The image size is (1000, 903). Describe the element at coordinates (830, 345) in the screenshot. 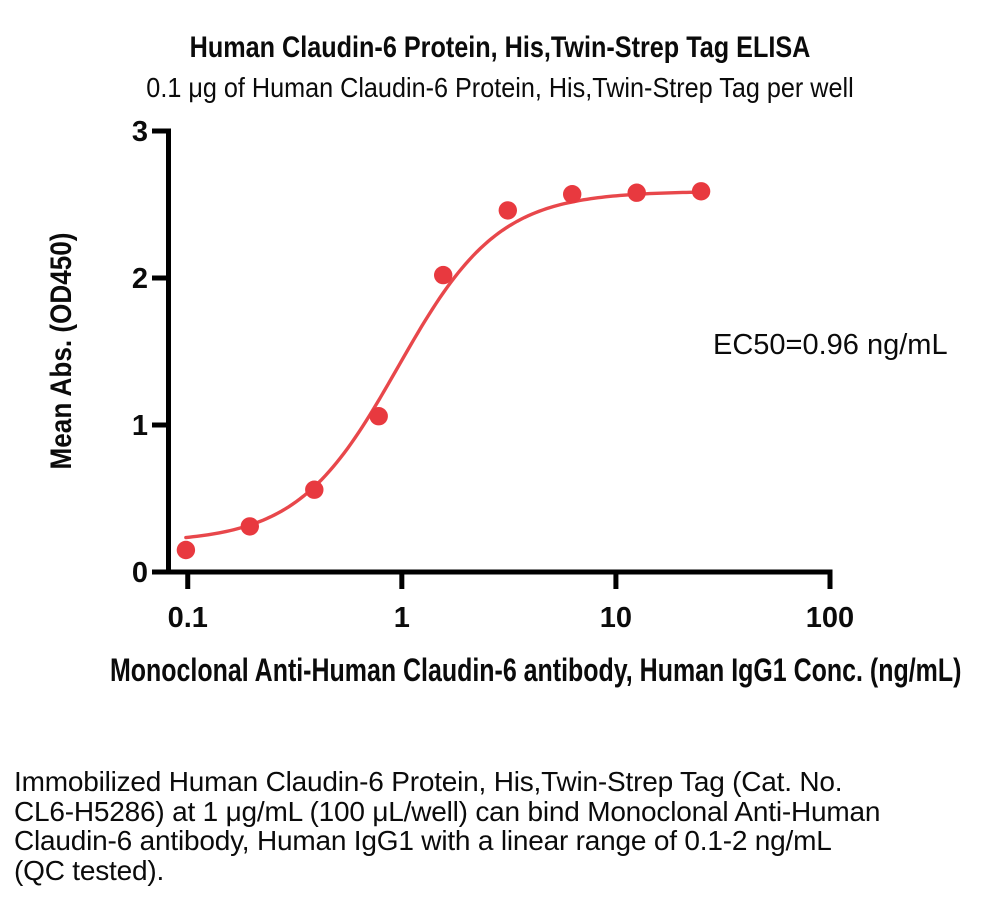

I see `ec50-annotation: EC50=0.96 ng/mL` at that location.